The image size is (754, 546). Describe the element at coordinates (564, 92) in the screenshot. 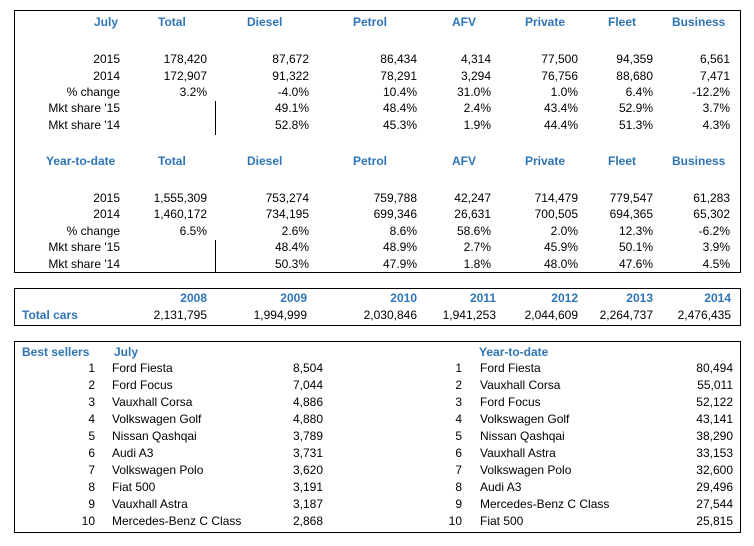

I see `july-cell: 1.0%` at that location.